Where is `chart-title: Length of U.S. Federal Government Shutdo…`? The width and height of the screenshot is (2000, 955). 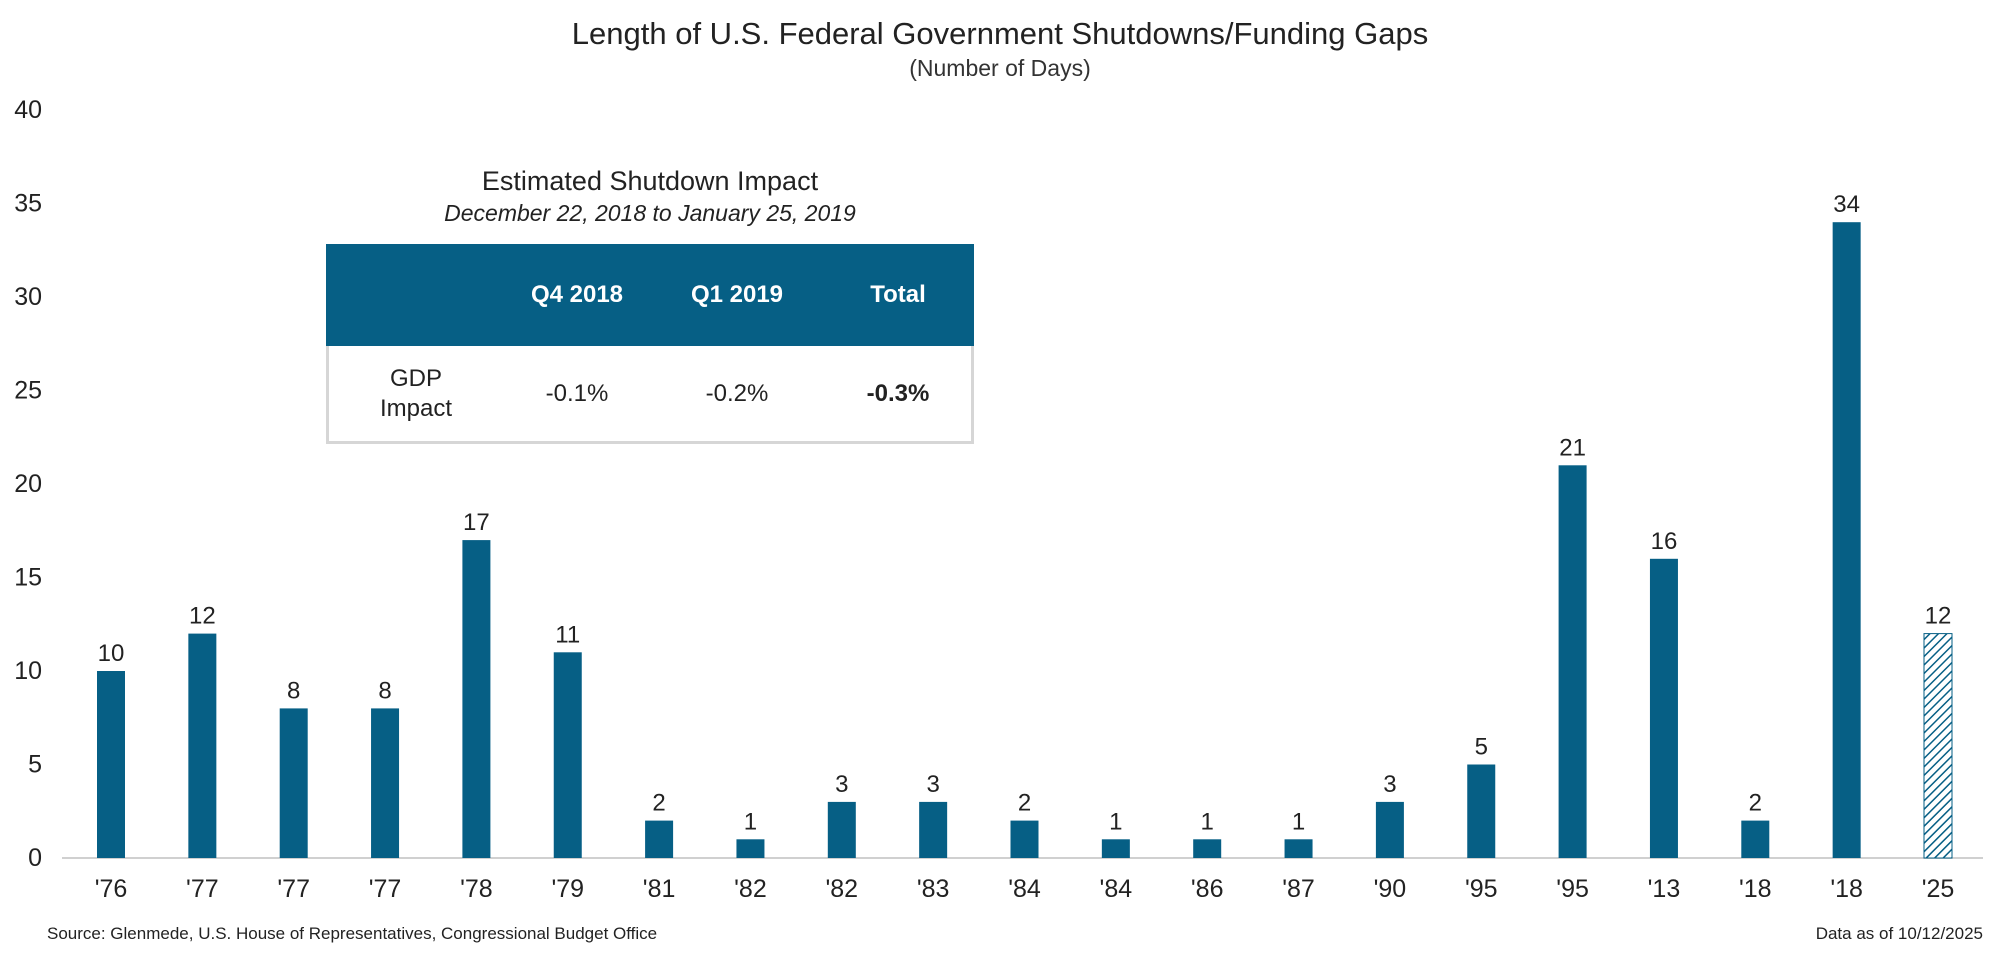
chart-title: Length of U.S. Federal Government Shutdo… is located at coordinates (1000, 33).